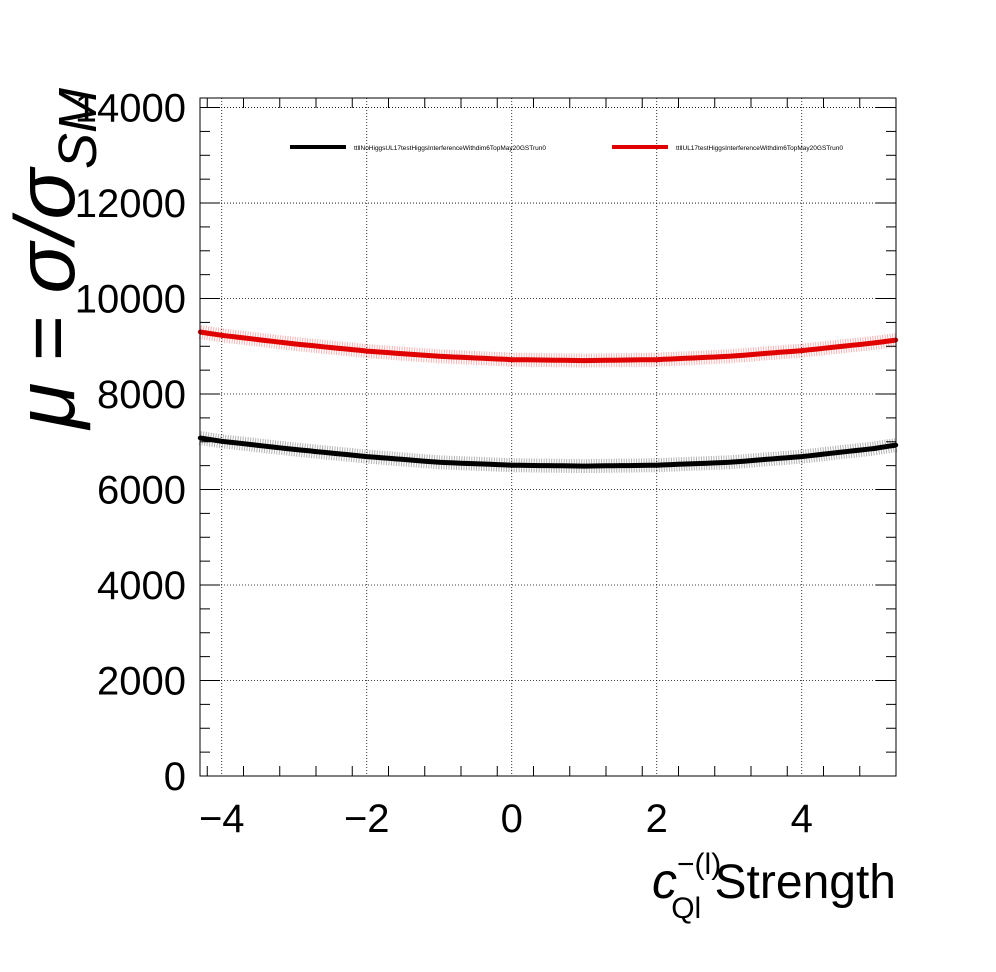 This screenshot has width=996, height=972. What do you see at coordinates (802, 819) in the screenshot?
I see `x-tick-label: 4` at bounding box center [802, 819].